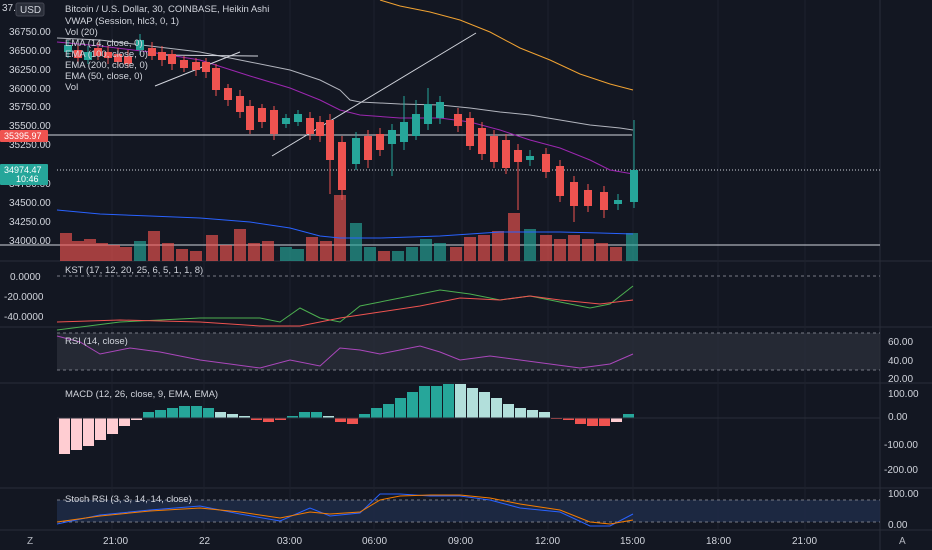  I want to click on ema-blue-line, so click(345, 224).